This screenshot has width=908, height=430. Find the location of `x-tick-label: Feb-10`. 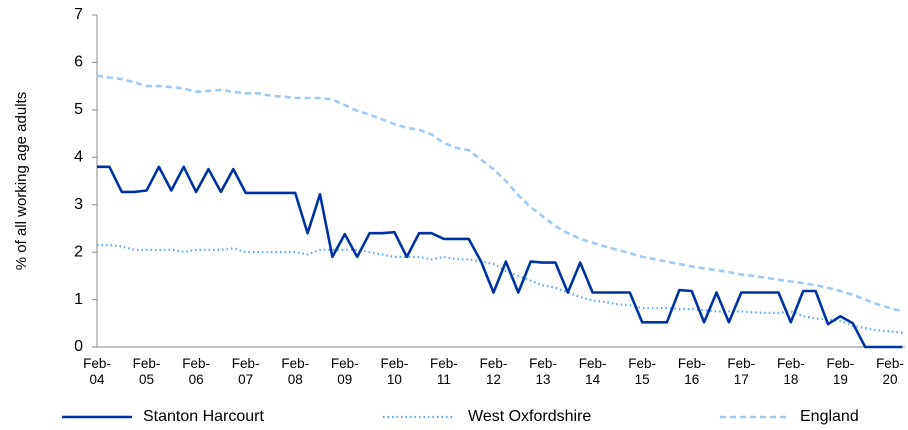

x-tick-label: Feb-10 is located at coordinates (394, 371).